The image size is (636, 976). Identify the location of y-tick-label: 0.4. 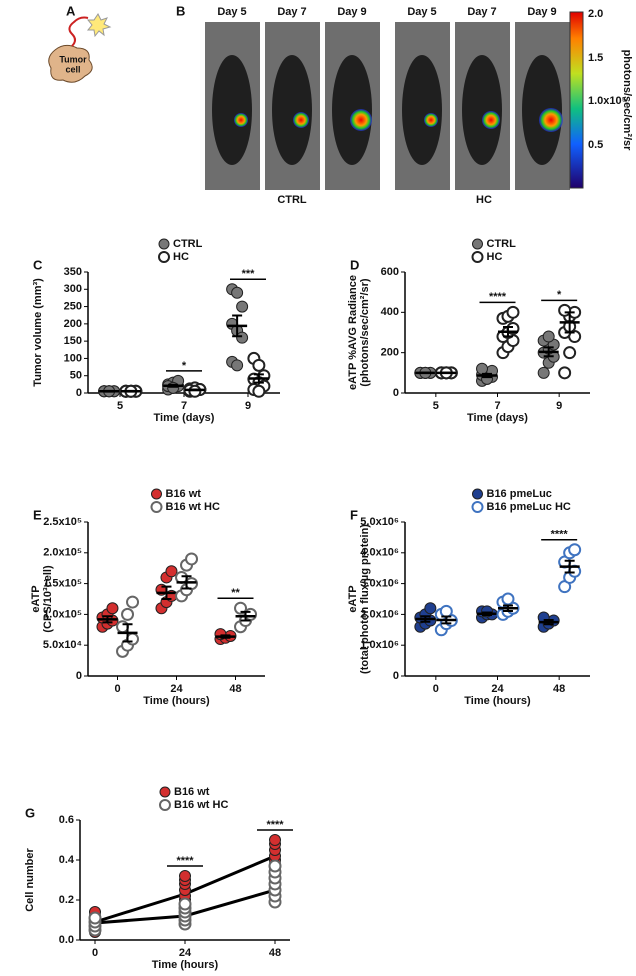
(67, 860).